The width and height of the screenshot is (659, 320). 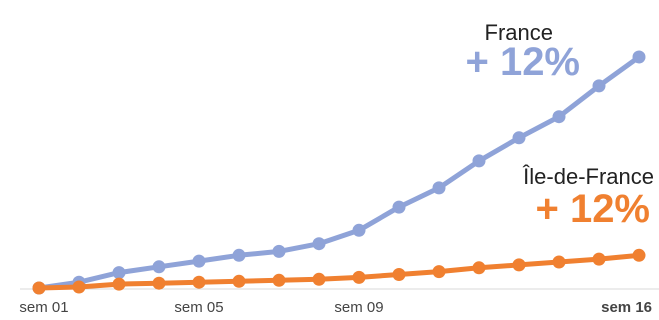 What do you see at coordinates (519, 32) in the screenshot?
I see `series-label-france: France` at bounding box center [519, 32].